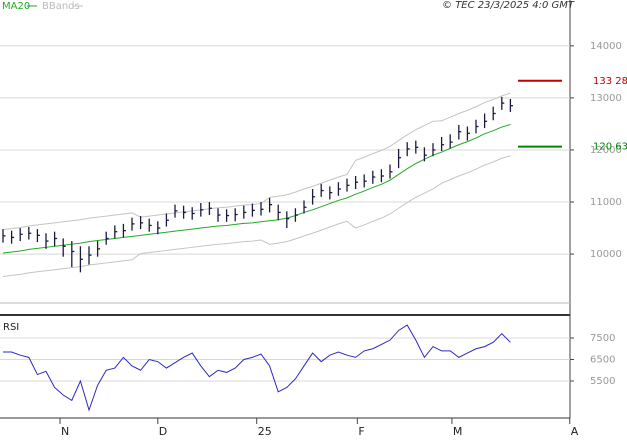 The image size is (627, 440). Describe the element at coordinates (606, 98) in the screenshot. I see `y-tick-label: 13000` at that location.